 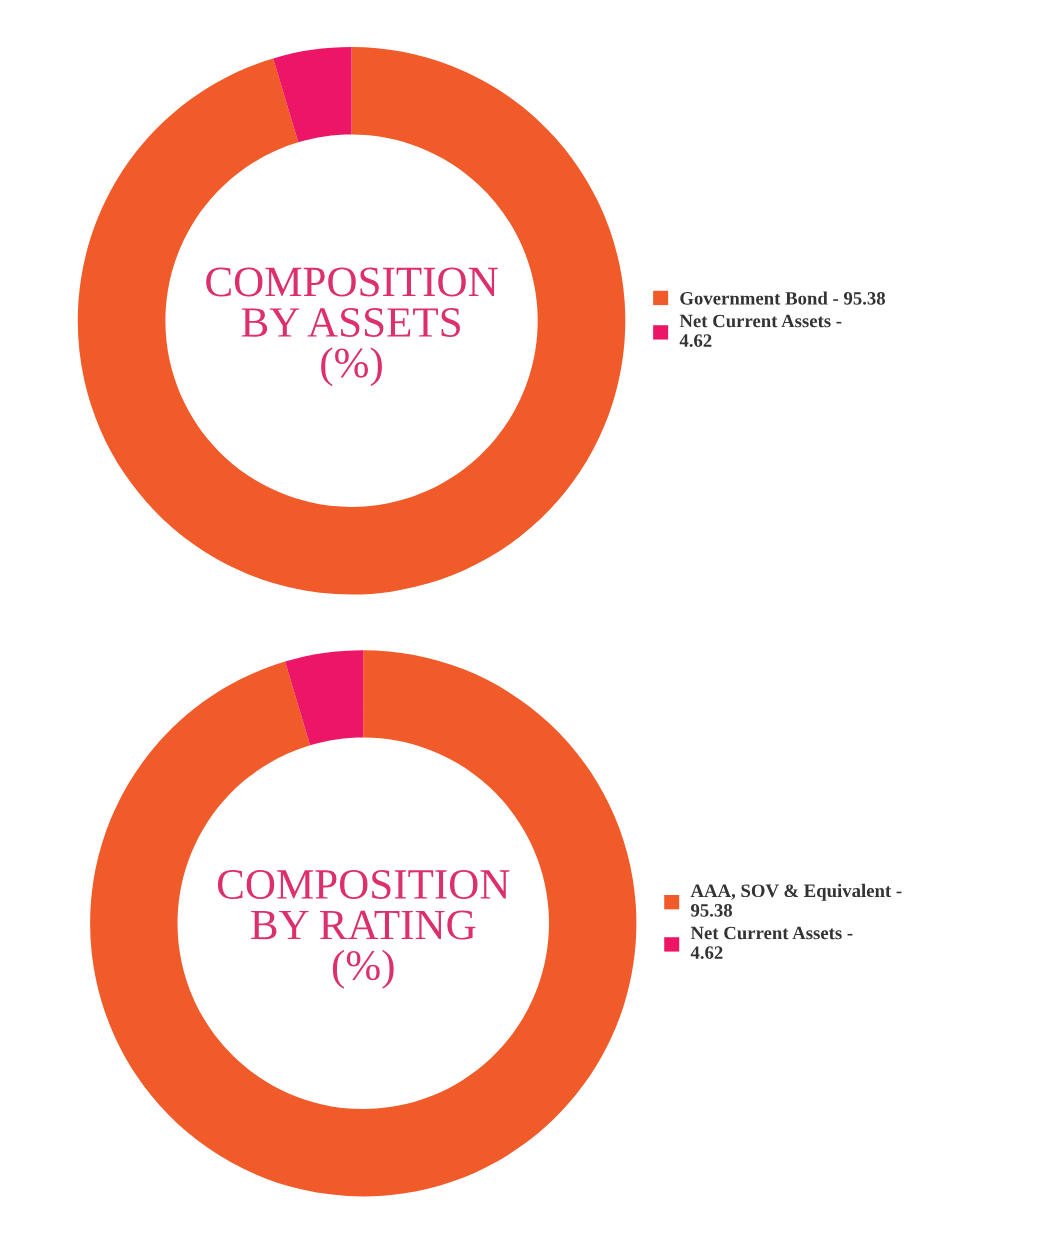 I want to click on legend-label: Government Bond - 95.38, so click(x=783, y=298).